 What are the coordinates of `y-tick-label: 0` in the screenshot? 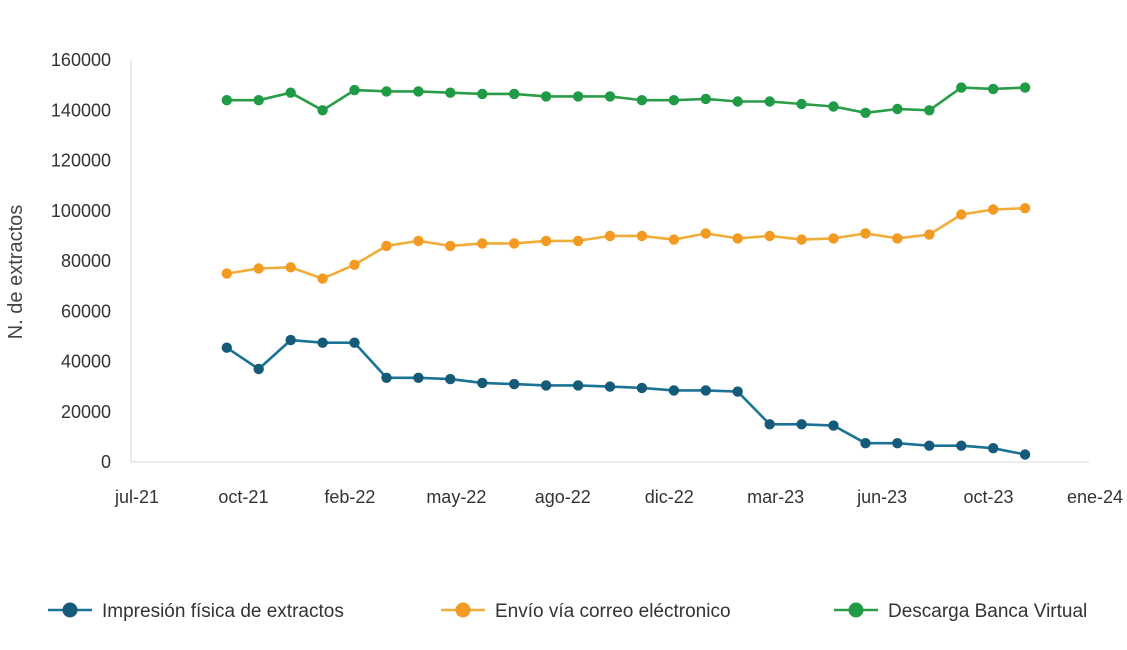 It's located at (106, 462).